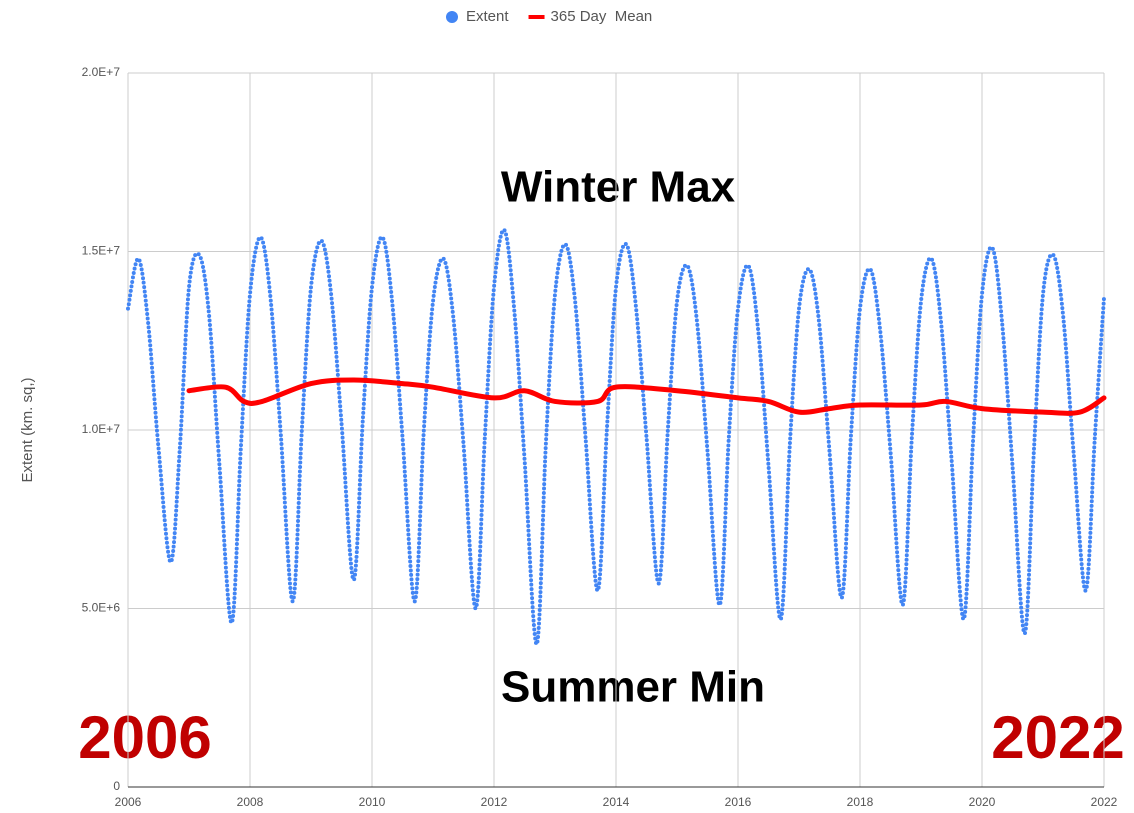 The image size is (1134, 813). I want to click on y-tick-label: 1.5E+7, so click(101, 251).